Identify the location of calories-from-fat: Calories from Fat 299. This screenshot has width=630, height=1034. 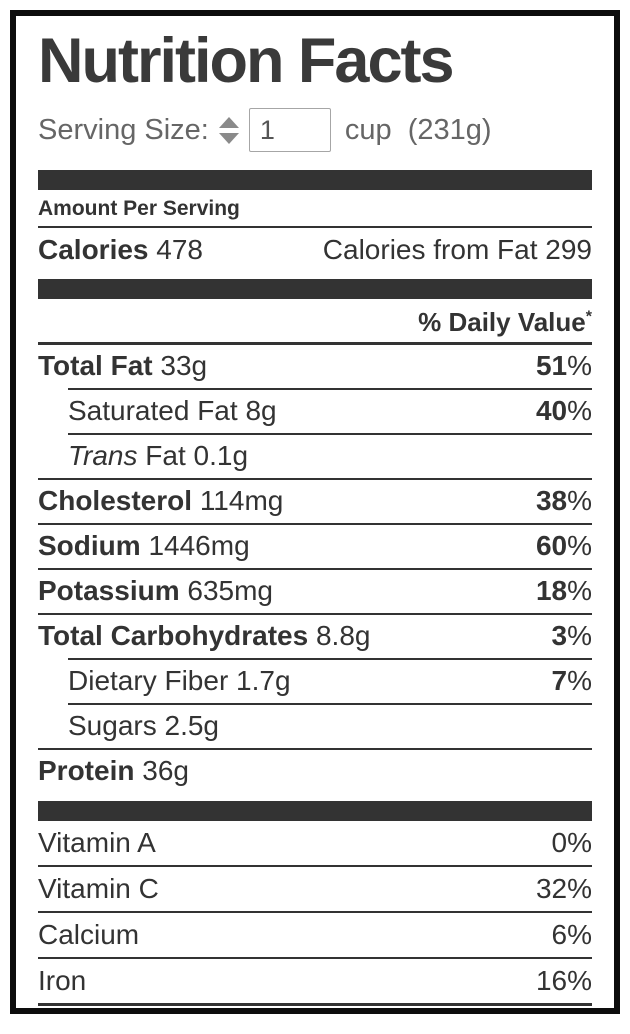
(457, 250).